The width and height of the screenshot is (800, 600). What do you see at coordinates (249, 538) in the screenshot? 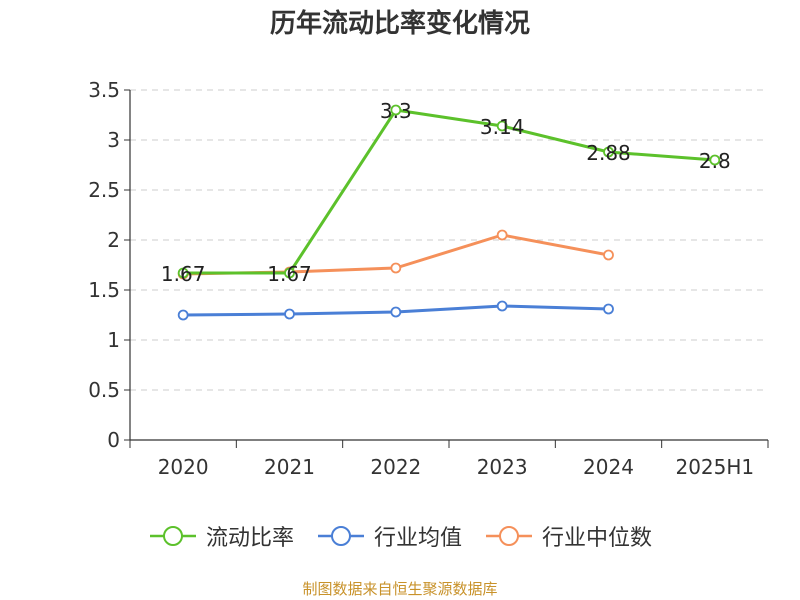
I see `legend-label-current-ratio: 流动比率` at bounding box center [249, 538].